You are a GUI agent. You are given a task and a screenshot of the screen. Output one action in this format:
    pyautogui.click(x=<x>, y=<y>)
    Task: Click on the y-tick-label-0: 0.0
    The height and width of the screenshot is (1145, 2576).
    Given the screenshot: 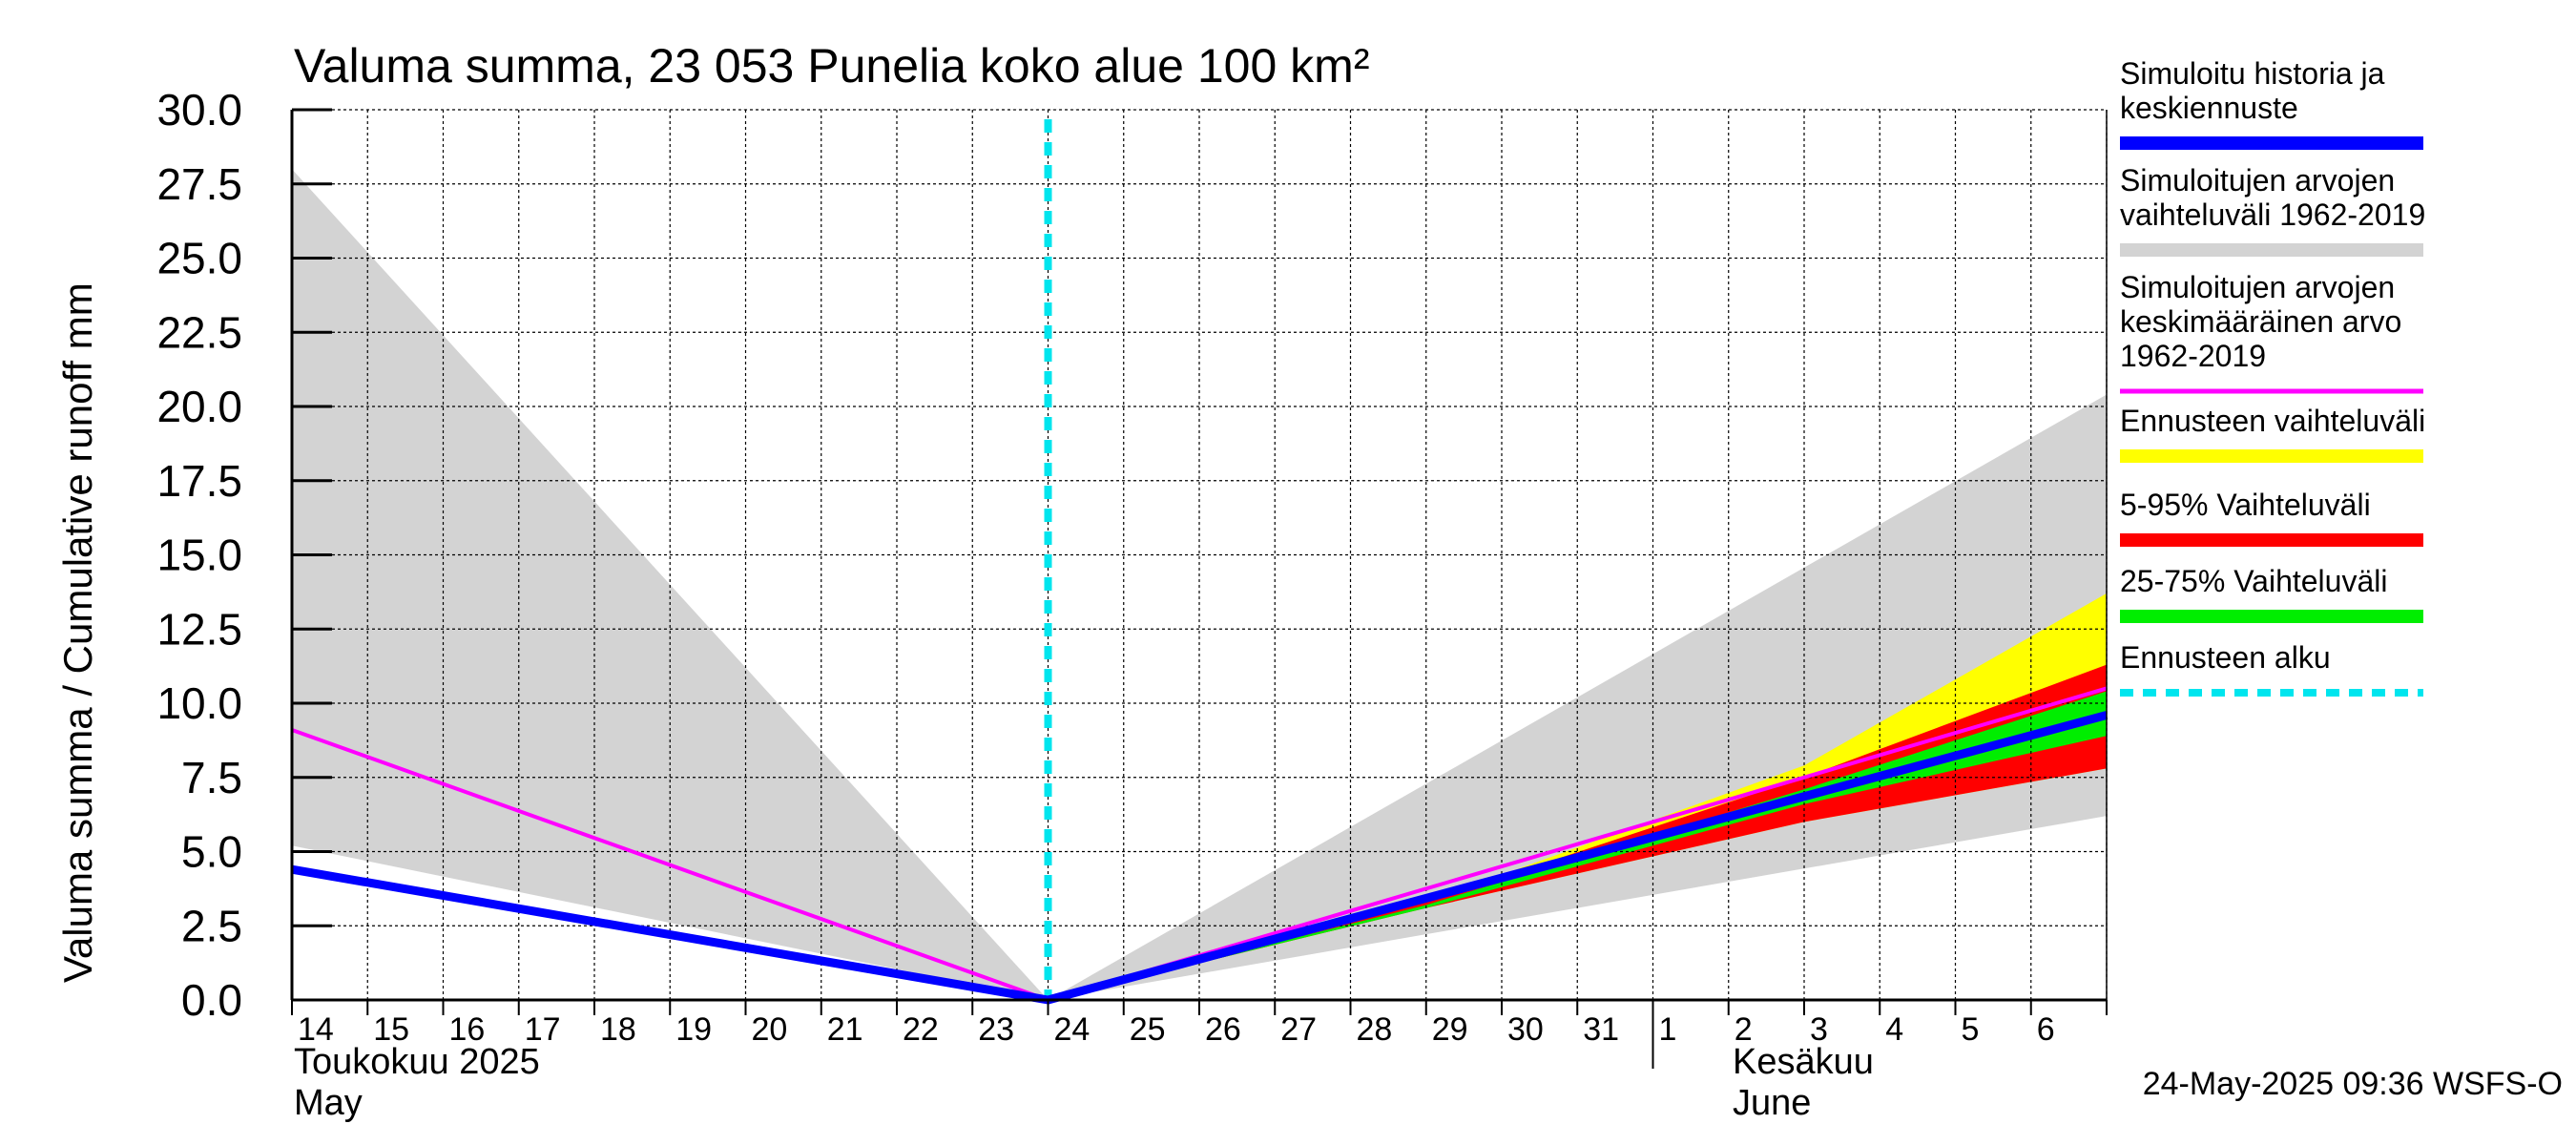 What is the action you would take?
    pyautogui.click(x=211, y=1000)
    